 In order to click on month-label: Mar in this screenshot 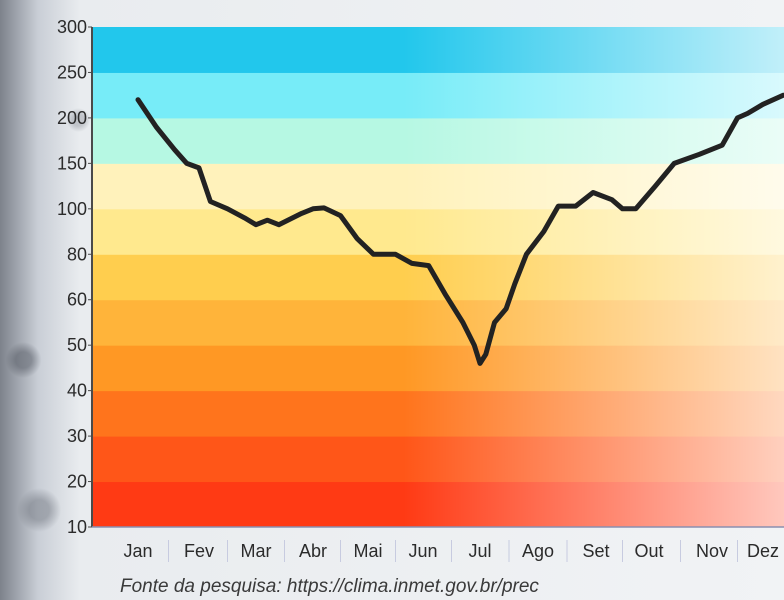, I will do `click(256, 551)`.